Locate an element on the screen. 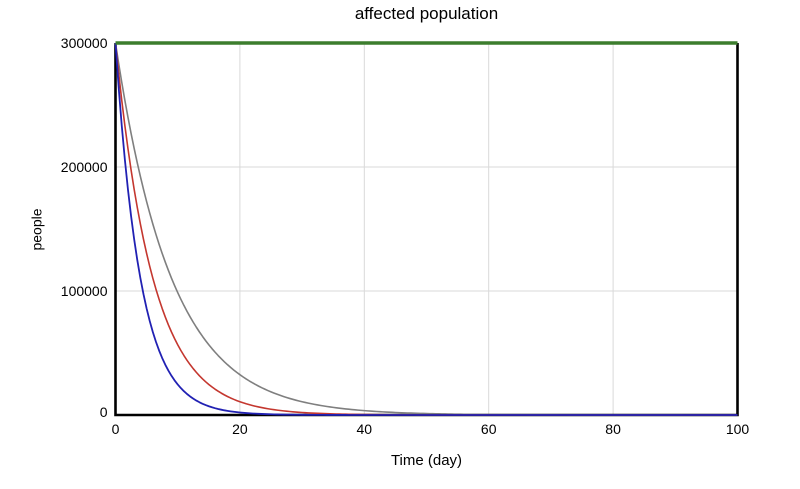 This screenshot has height=489, width=800. y-tick-label: 300000 is located at coordinates (84, 43).